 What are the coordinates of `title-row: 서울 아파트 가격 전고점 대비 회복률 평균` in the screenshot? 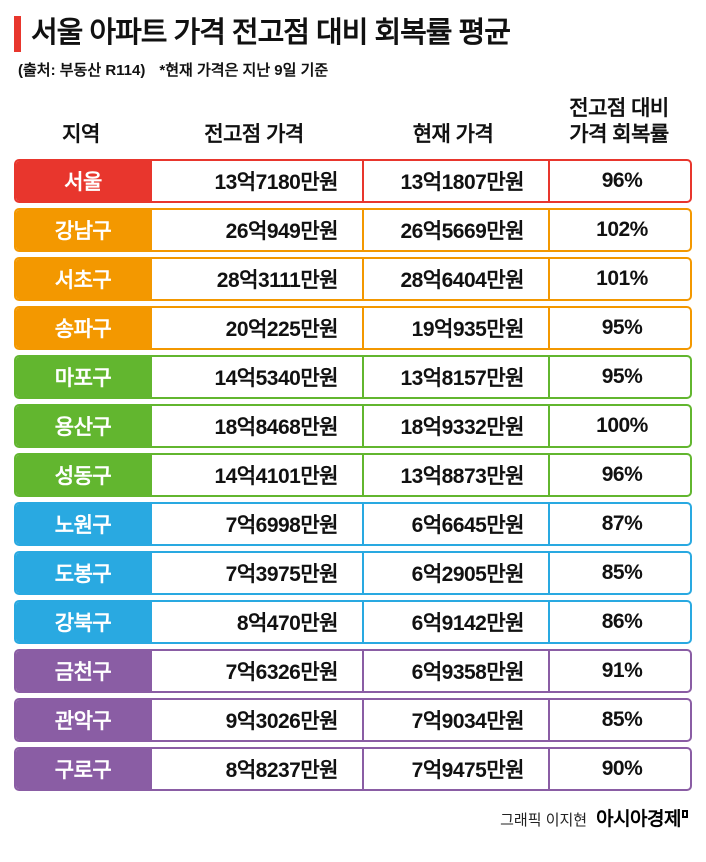 It's located at (353, 34).